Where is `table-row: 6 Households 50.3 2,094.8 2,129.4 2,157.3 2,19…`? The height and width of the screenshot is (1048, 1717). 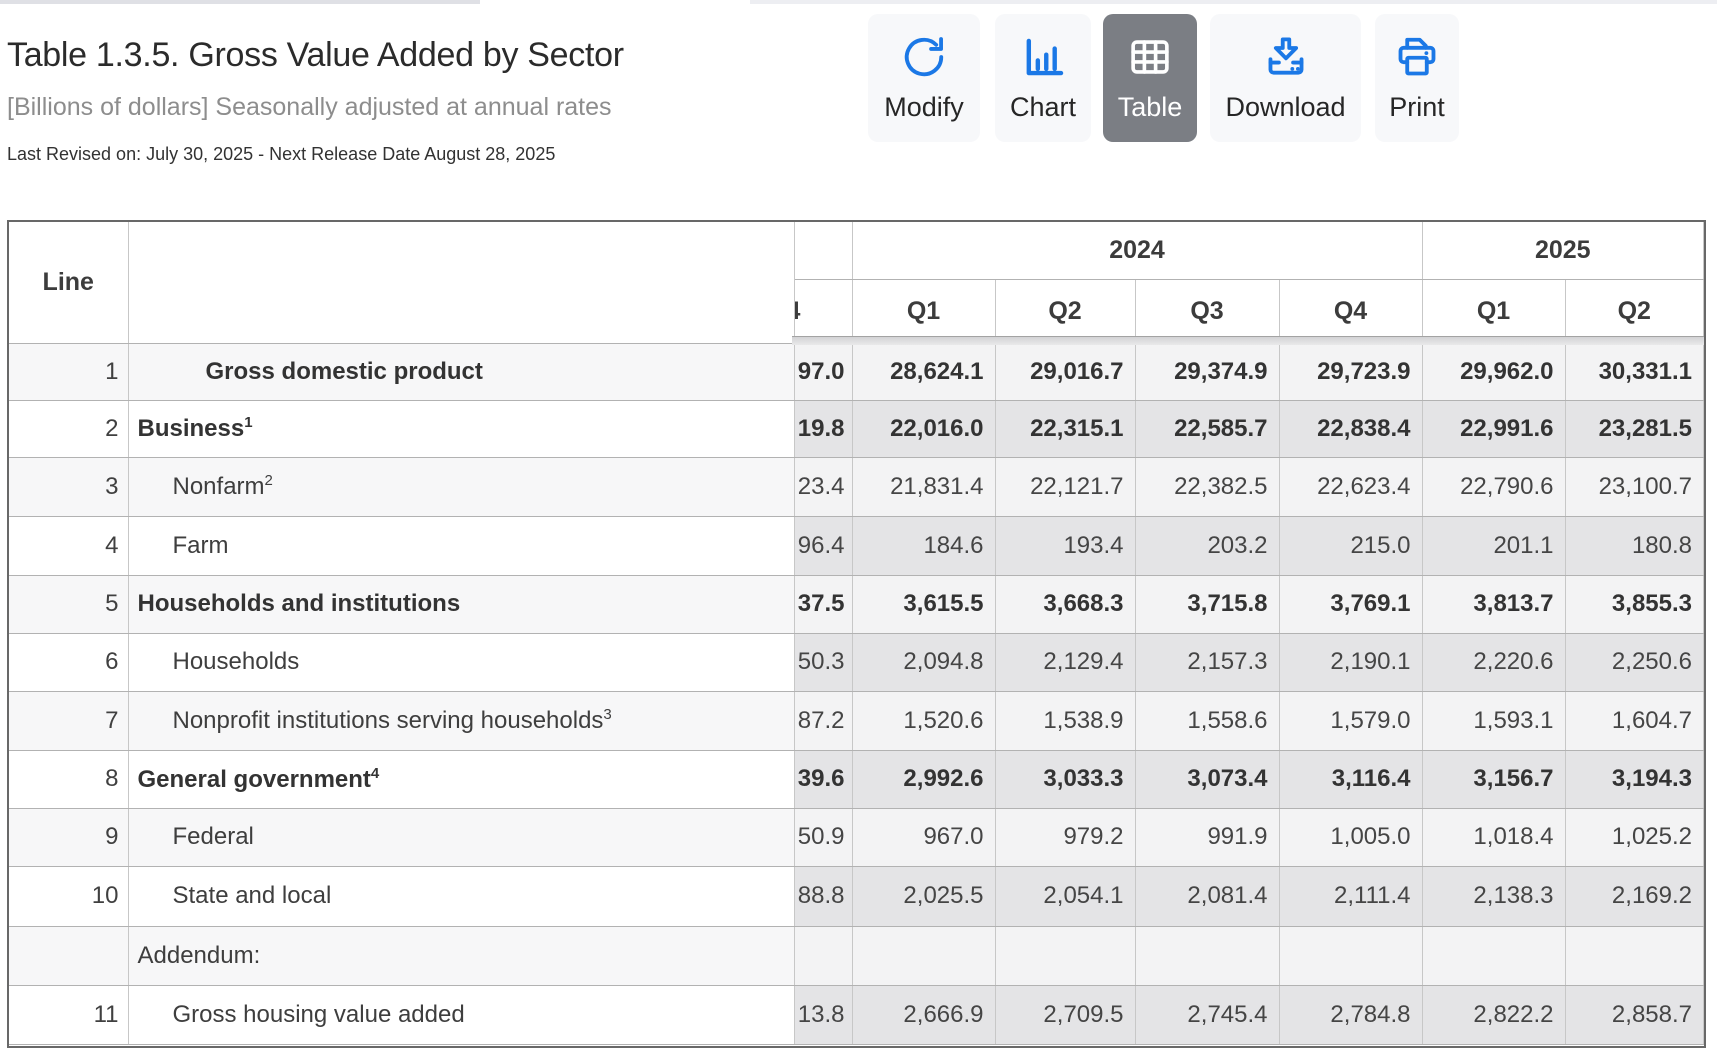 table-row: 6 Households 50.3 2,094.8 2,129.4 2,157.3 2,19… is located at coordinates (856, 662).